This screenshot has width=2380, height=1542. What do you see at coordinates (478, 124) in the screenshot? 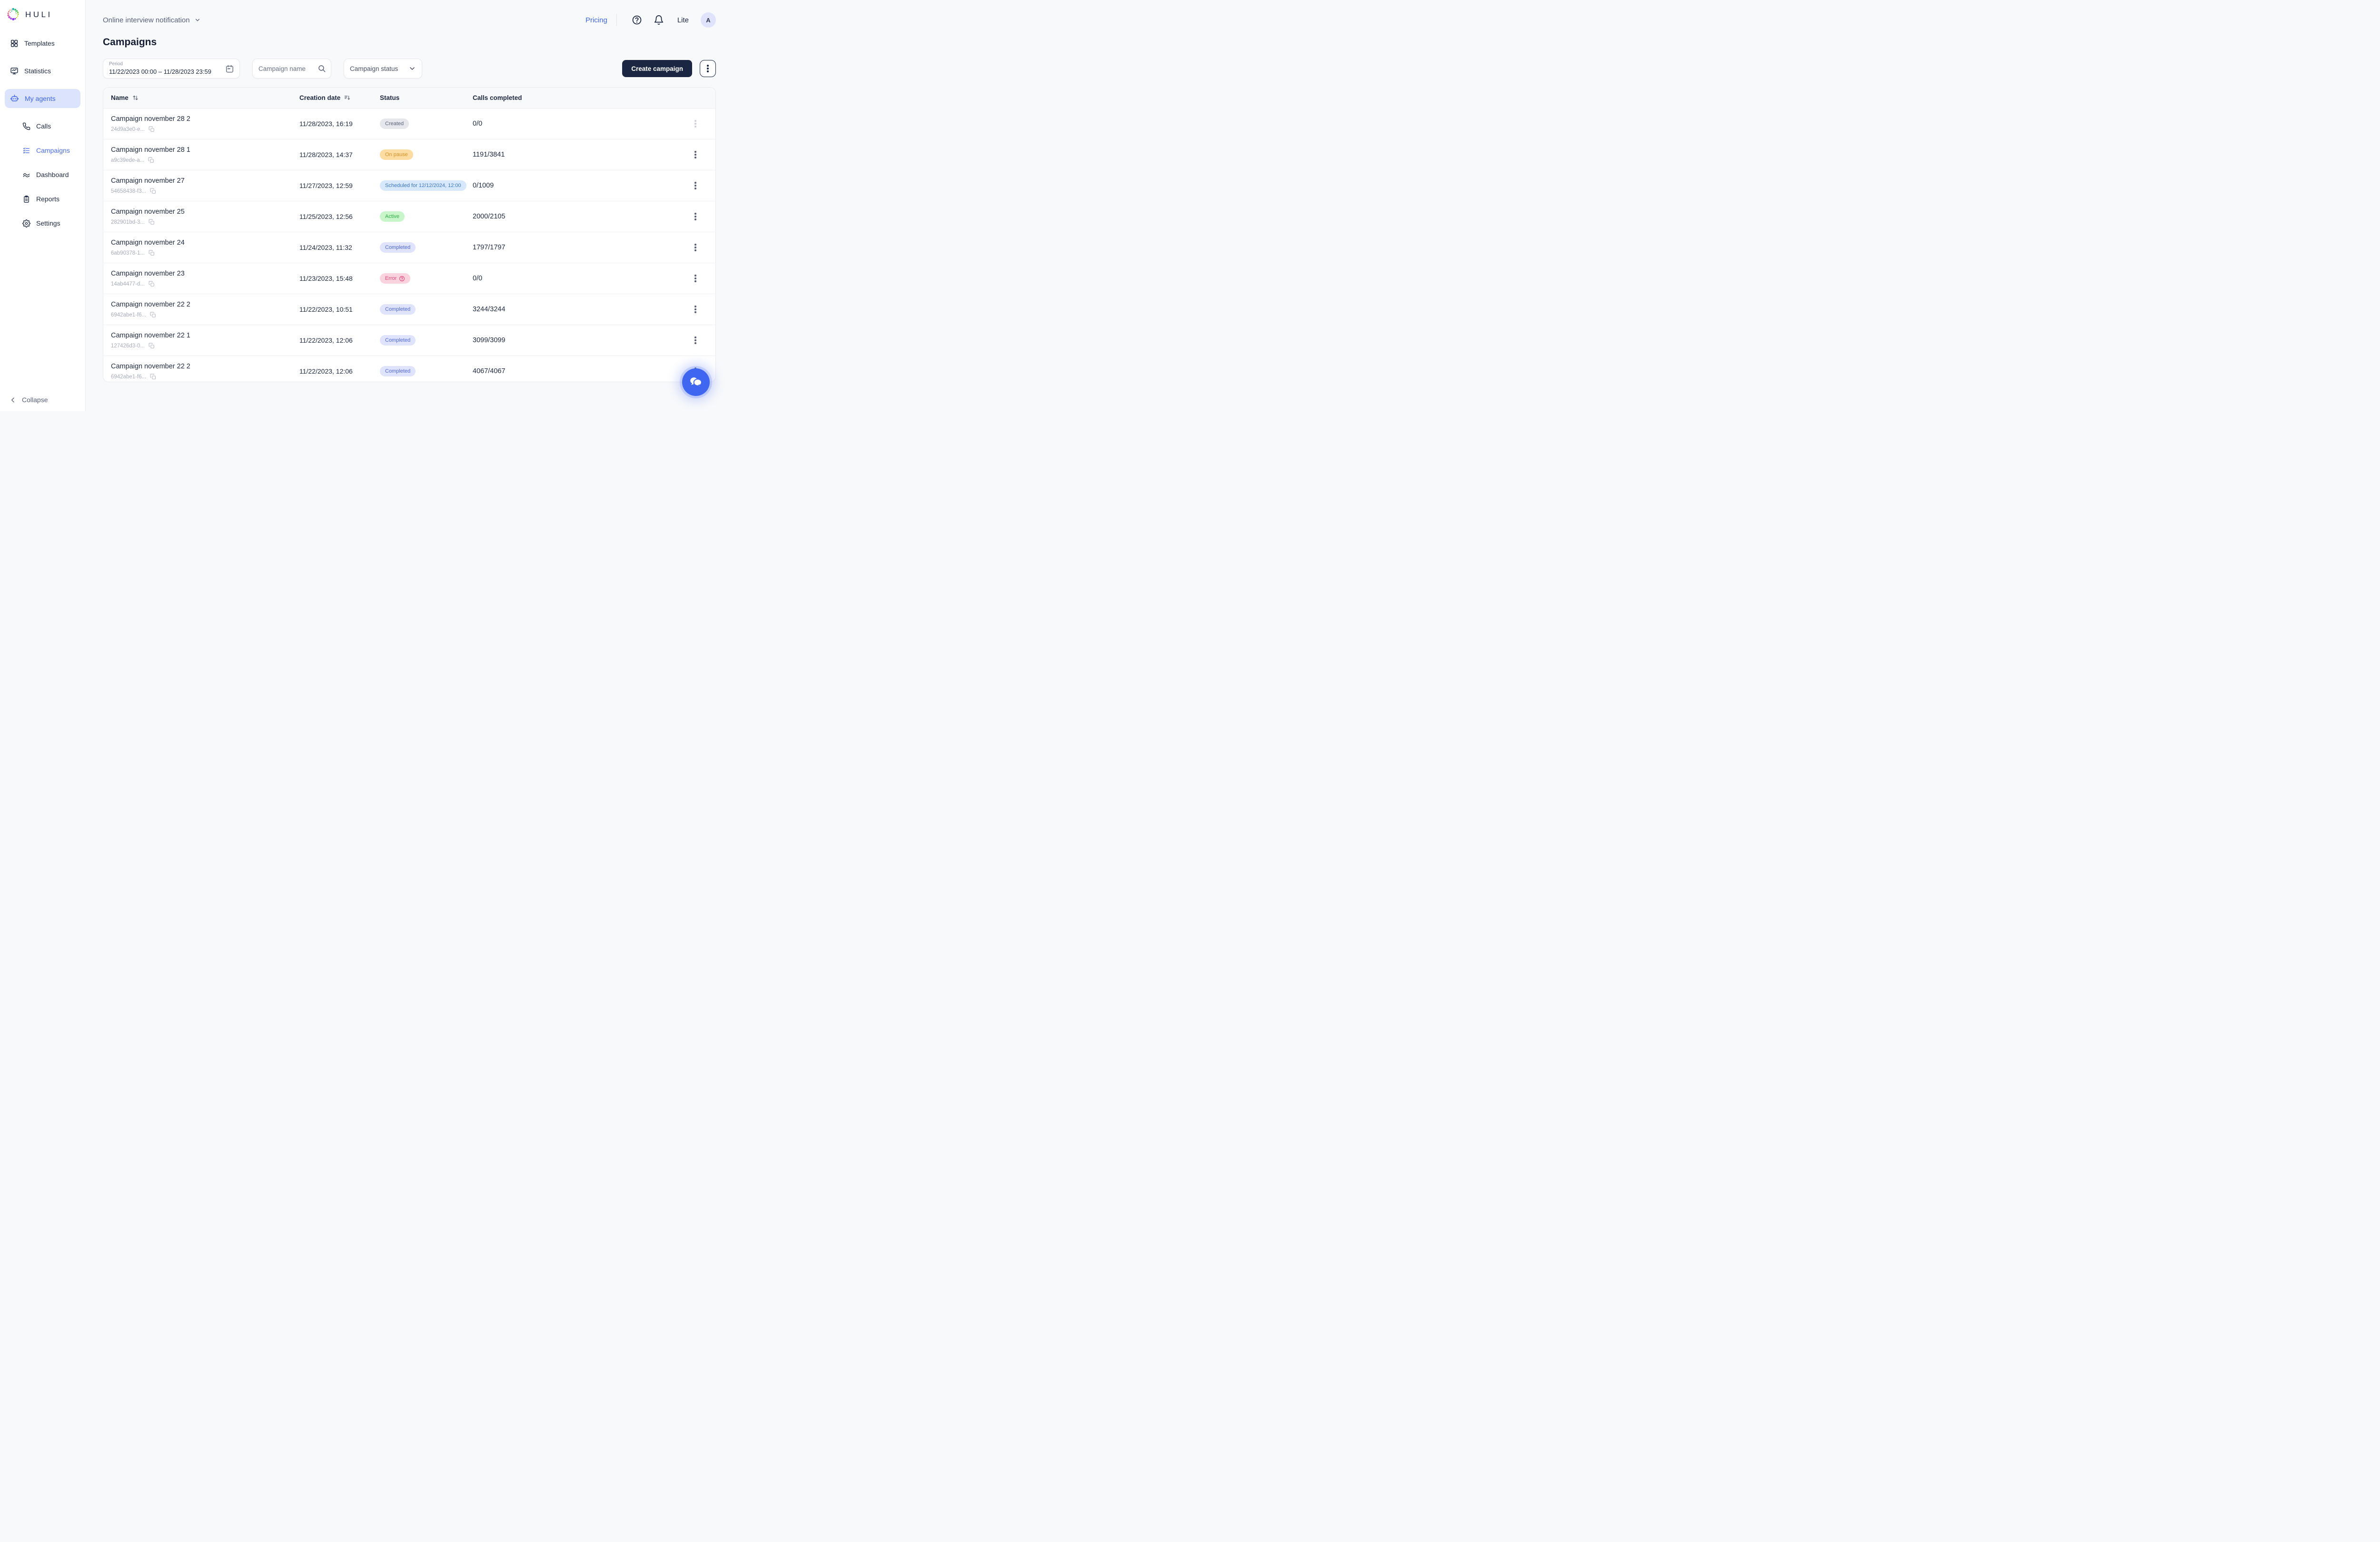
I see `calls-completed: 0/0` at bounding box center [478, 124].